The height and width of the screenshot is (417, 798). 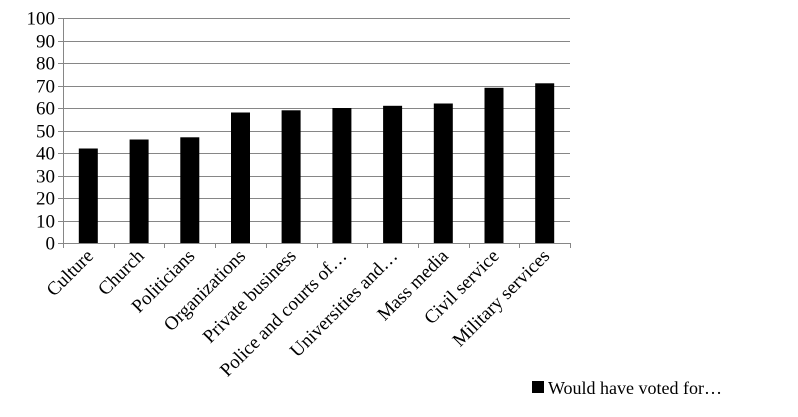 What do you see at coordinates (51, 244) in the screenshot?
I see `y-tick-label: 0` at bounding box center [51, 244].